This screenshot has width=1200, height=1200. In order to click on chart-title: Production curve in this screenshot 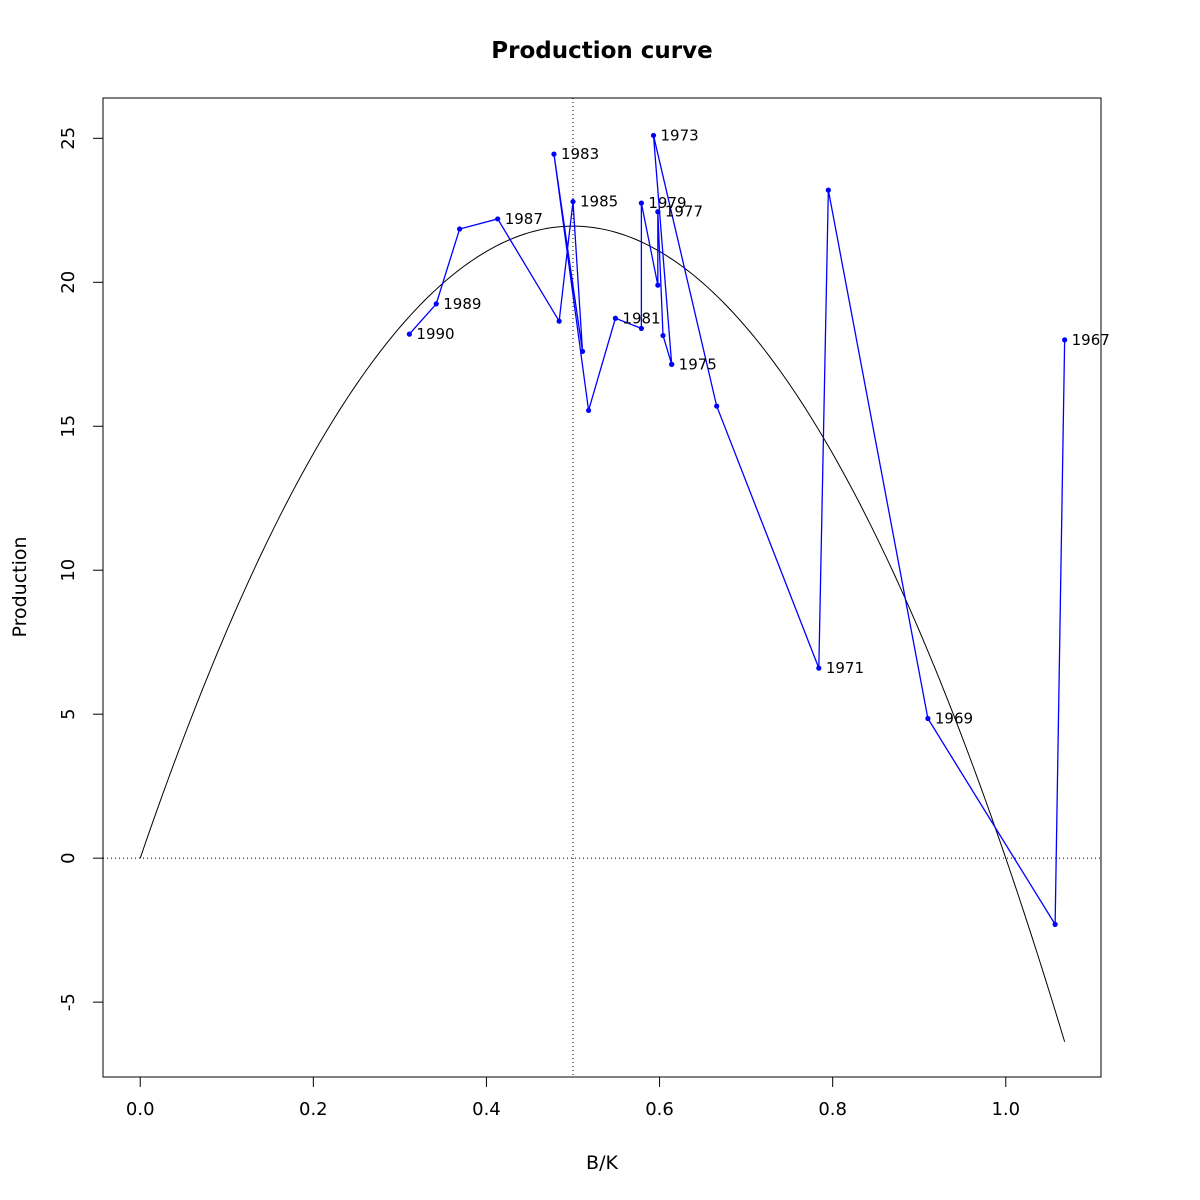, I will do `click(601, 51)`.